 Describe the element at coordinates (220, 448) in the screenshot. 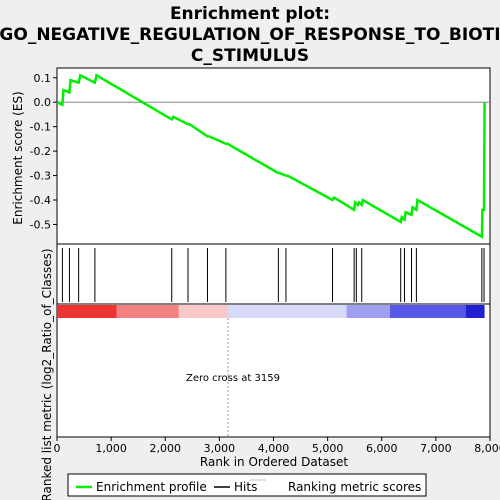

I see `x-tick-label-3: 3,000` at that location.